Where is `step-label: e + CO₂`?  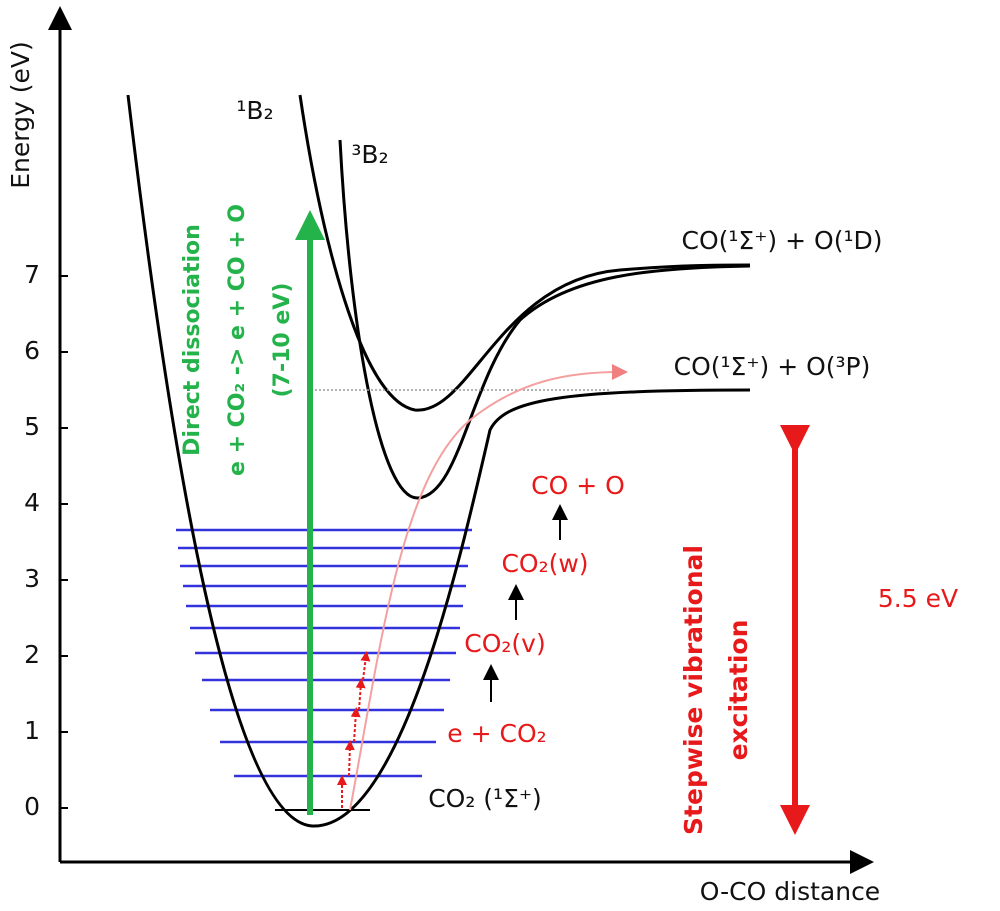 step-label: e + CO₂ is located at coordinates (496, 733).